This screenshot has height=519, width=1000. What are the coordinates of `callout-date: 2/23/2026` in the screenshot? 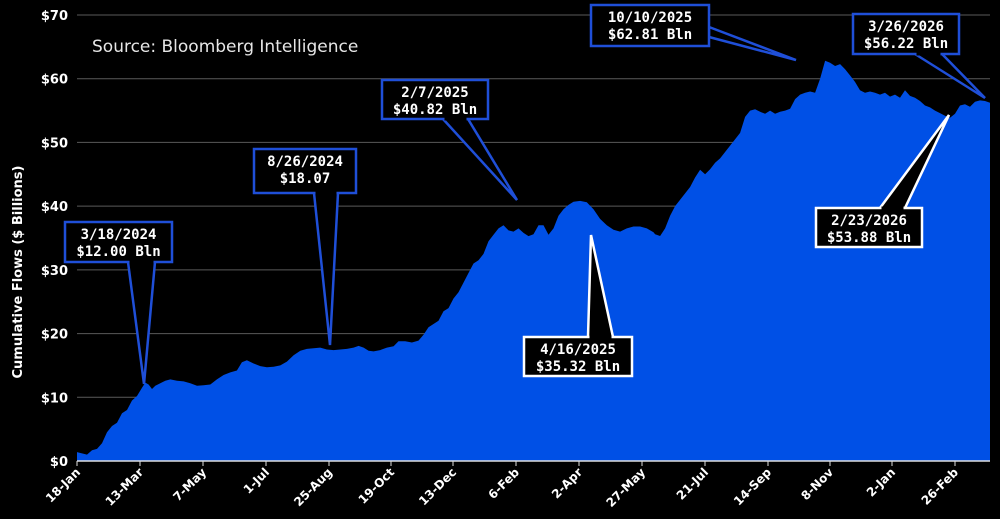 It's located at (869, 221).